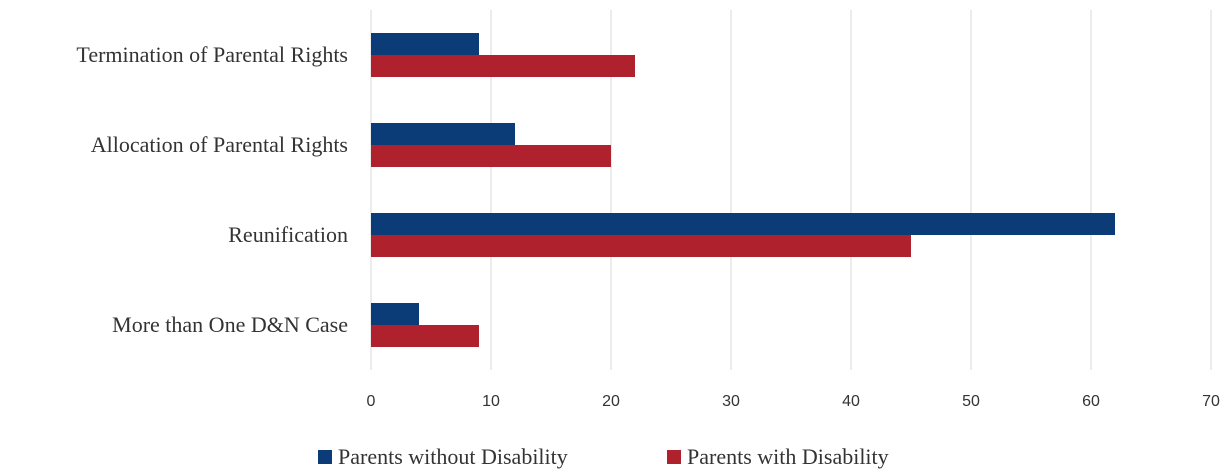 Image resolution: width=1224 pixels, height=471 pixels. What do you see at coordinates (371, 401) in the screenshot?
I see `x-tick-label: 0` at bounding box center [371, 401].